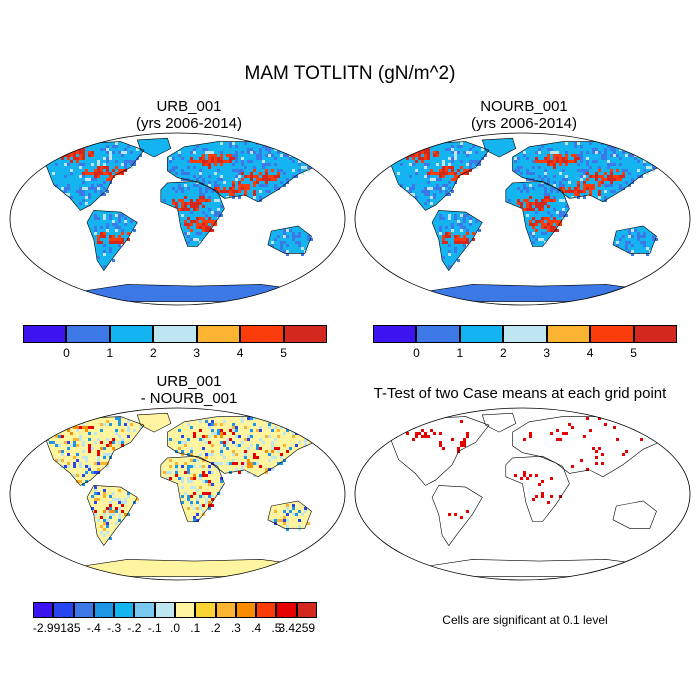 Image resolution: width=700 pixels, height=700 pixels. I want to click on colorbar-tick-label: .1, so click(195, 628).